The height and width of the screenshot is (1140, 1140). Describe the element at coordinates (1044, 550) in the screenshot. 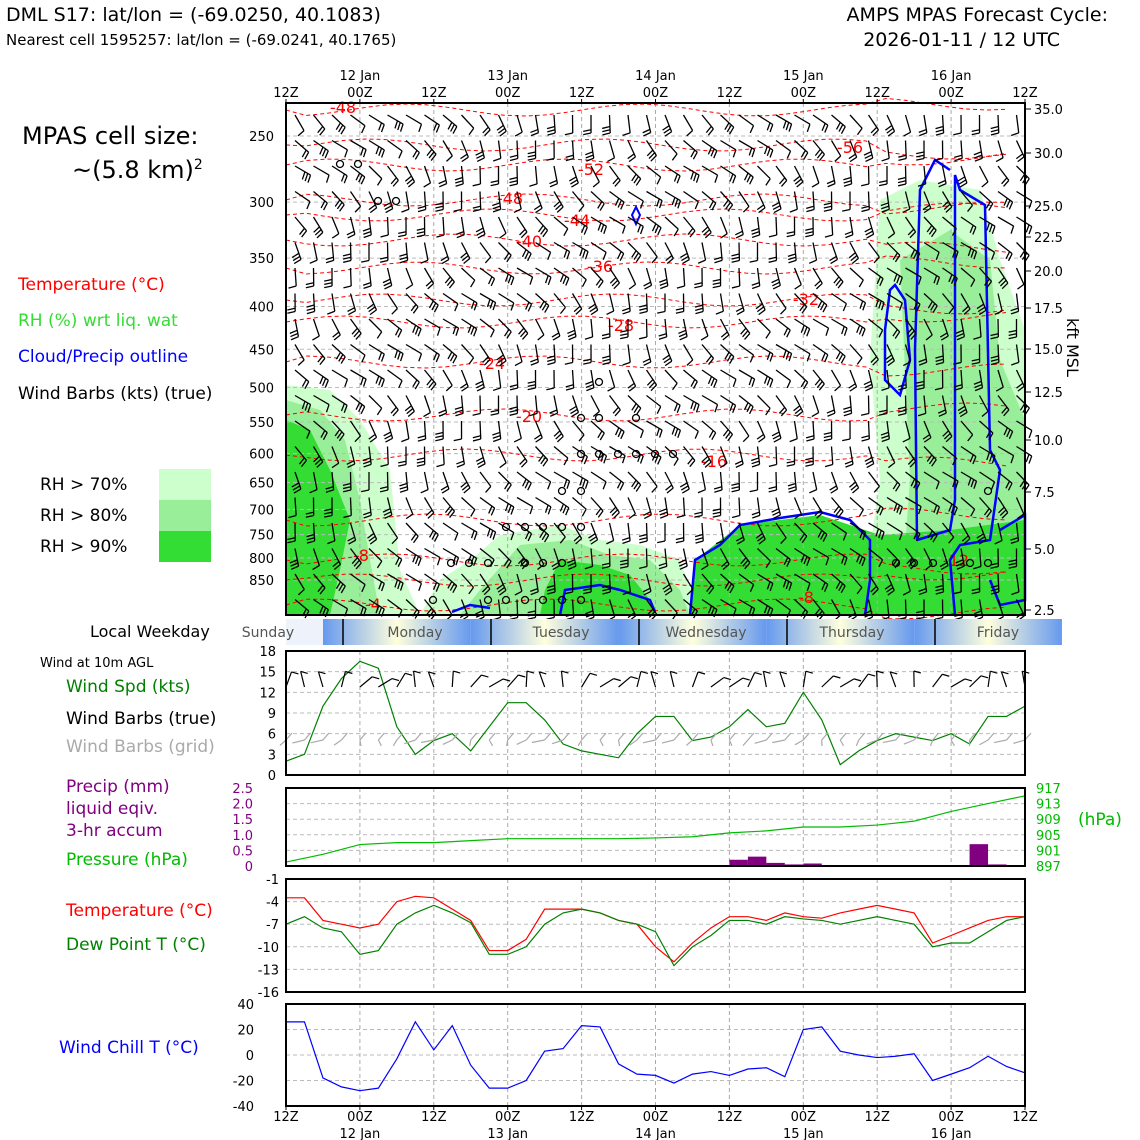

I see `kft-tick-label: 5.0` at that location.